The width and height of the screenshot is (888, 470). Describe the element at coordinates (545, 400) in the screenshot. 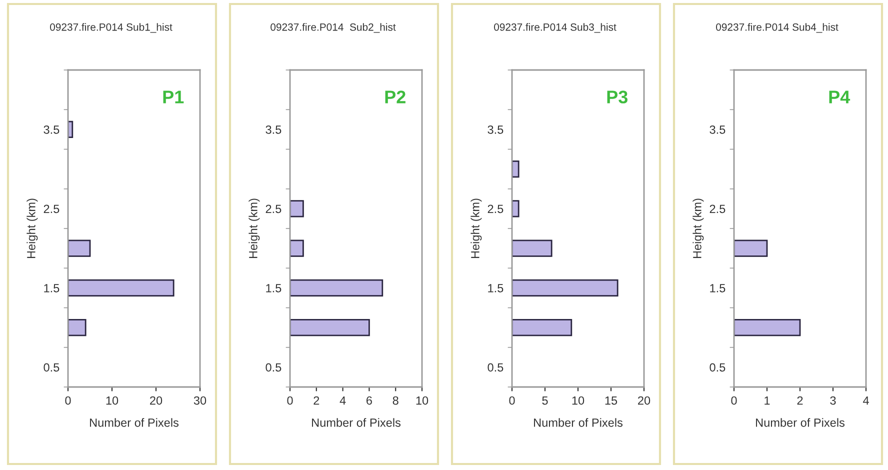

I see `x-tick-label: 5` at that location.